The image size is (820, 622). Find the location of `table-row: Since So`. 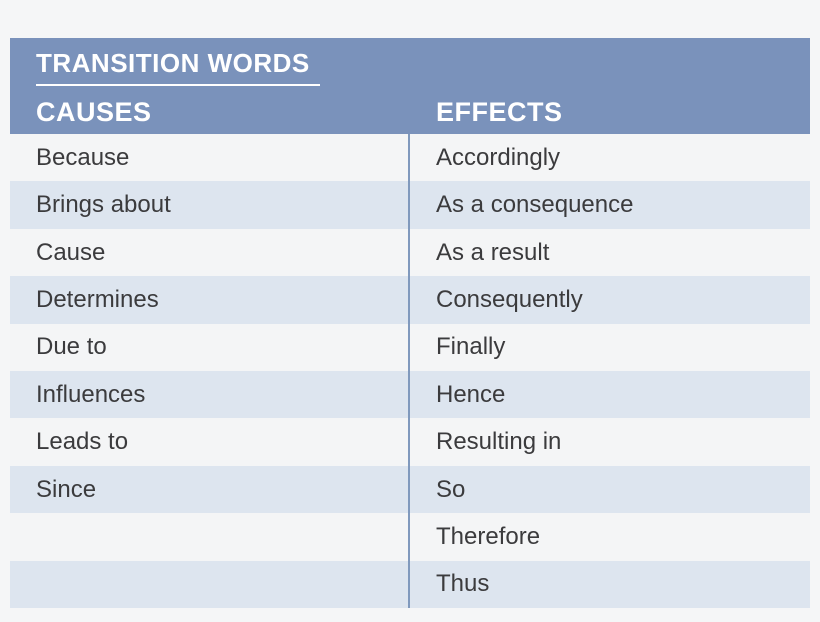

table-row: Since So is located at coordinates (410, 489).